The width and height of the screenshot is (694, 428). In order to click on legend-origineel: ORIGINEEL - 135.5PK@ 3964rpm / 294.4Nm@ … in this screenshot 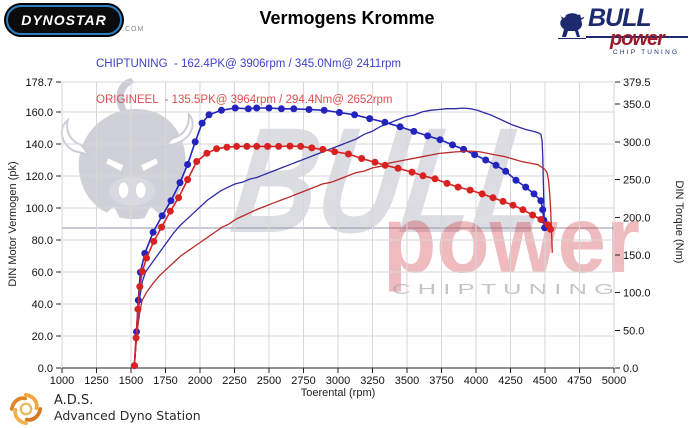, I will do `click(244, 99)`.